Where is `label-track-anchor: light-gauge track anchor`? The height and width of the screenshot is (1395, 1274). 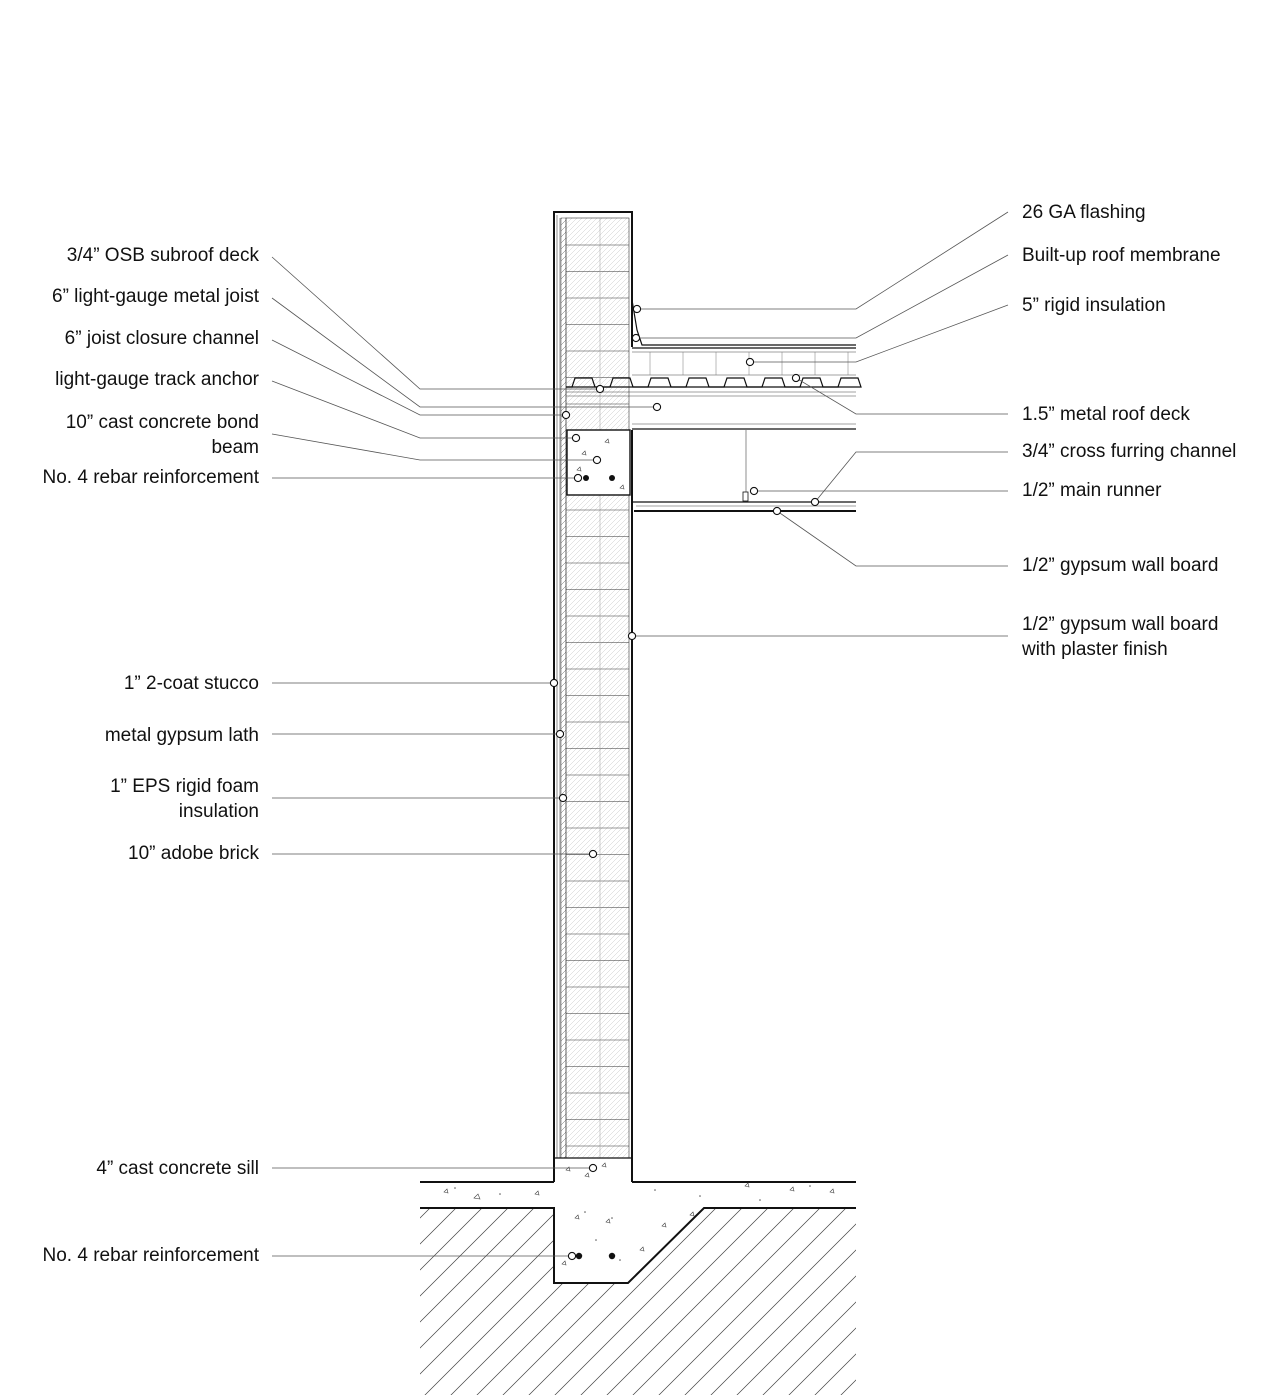
label-track-anchor: light-gauge track anchor is located at coordinates (157, 379).